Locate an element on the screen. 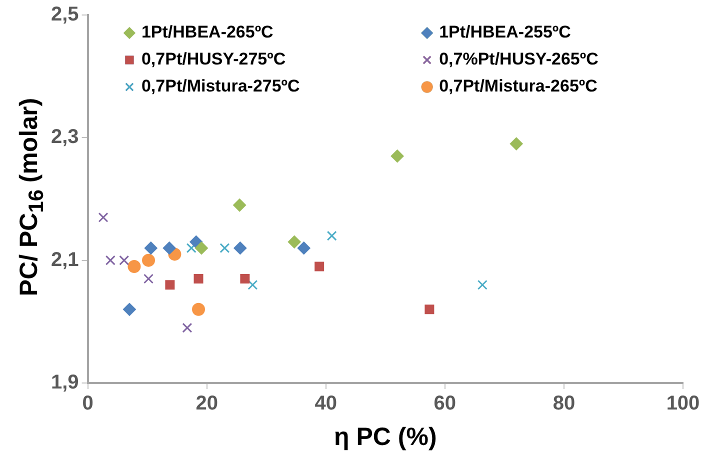 The image size is (705, 457). x-tick-label: 60 is located at coordinates (445, 403).